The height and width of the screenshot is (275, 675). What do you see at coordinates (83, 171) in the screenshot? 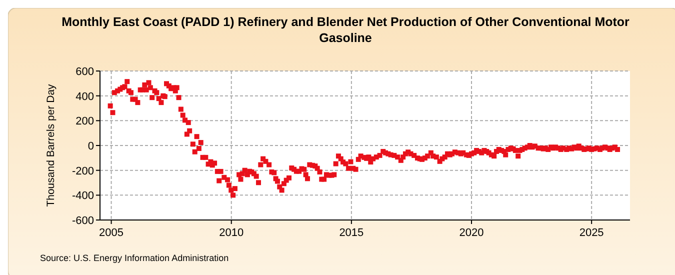
I see `y-tick-label: -200` at bounding box center [83, 171].